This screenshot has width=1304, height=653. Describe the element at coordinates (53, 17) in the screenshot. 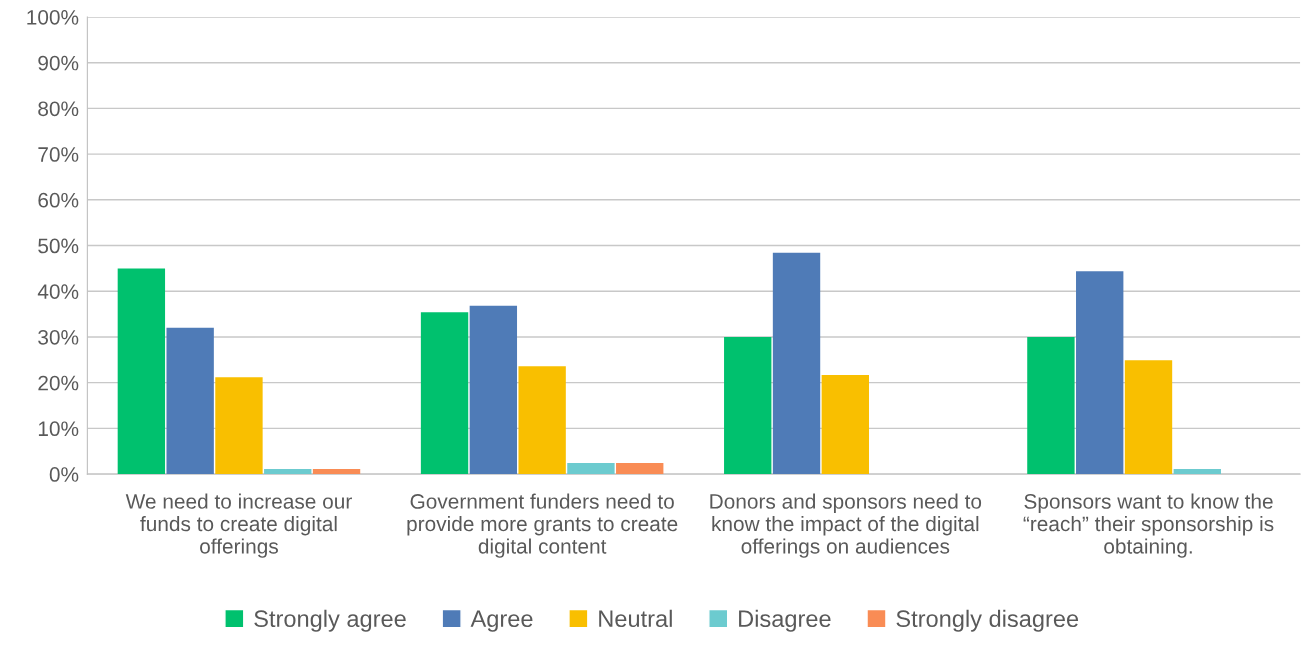

I see `y-tick-label: 100%` at that location.